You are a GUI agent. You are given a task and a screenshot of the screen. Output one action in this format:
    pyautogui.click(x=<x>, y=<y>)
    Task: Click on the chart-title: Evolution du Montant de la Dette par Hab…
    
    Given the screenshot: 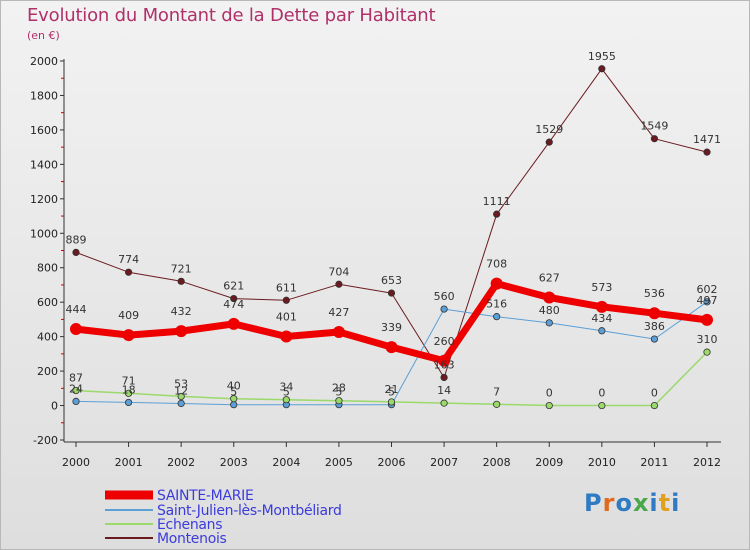 What is the action you would take?
    pyautogui.click(x=231, y=15)
    